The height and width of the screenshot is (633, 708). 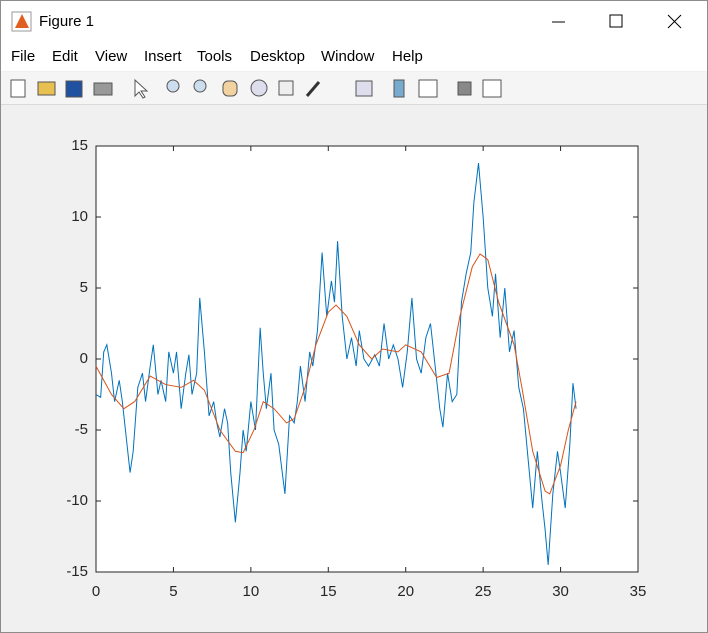 I want to click on close-button, so click(x=674, y=21).